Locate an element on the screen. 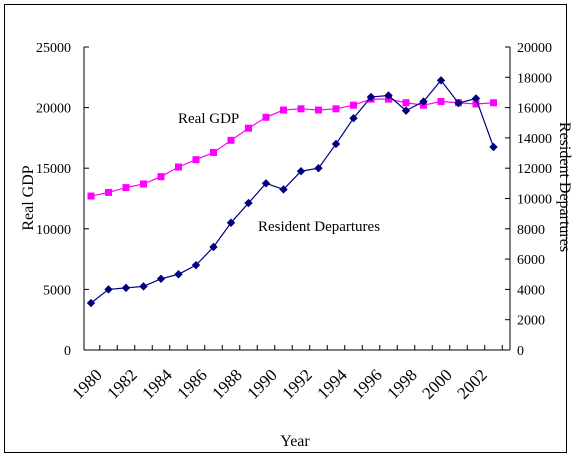  left-tick-label: 25000 is located at coordinates (53, 48).